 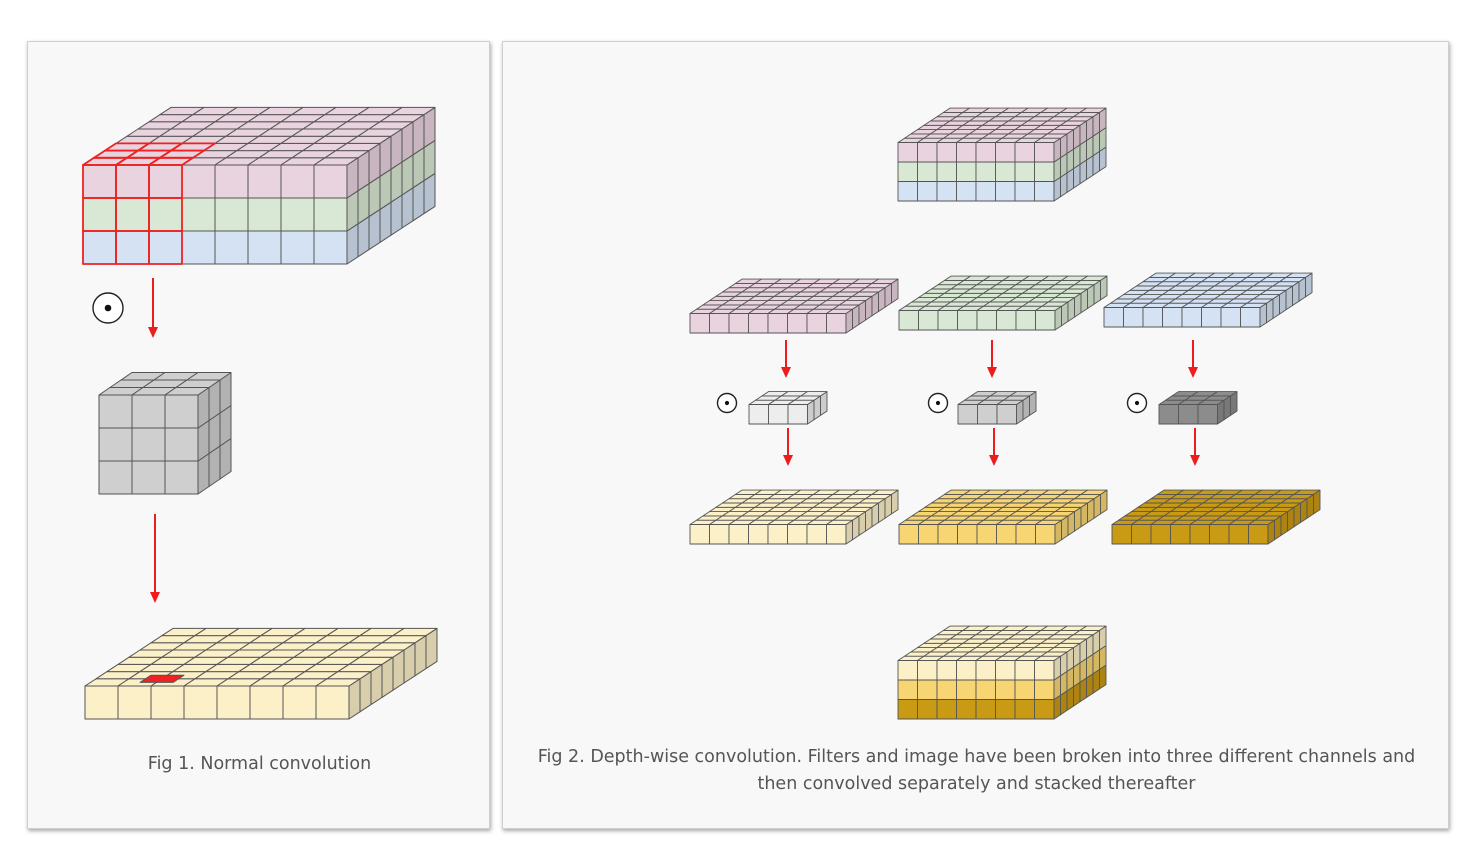 What do you see at coordinates (997, 408) in the screenshot?
I see `filter-mid` at bounding box center [997, 408].